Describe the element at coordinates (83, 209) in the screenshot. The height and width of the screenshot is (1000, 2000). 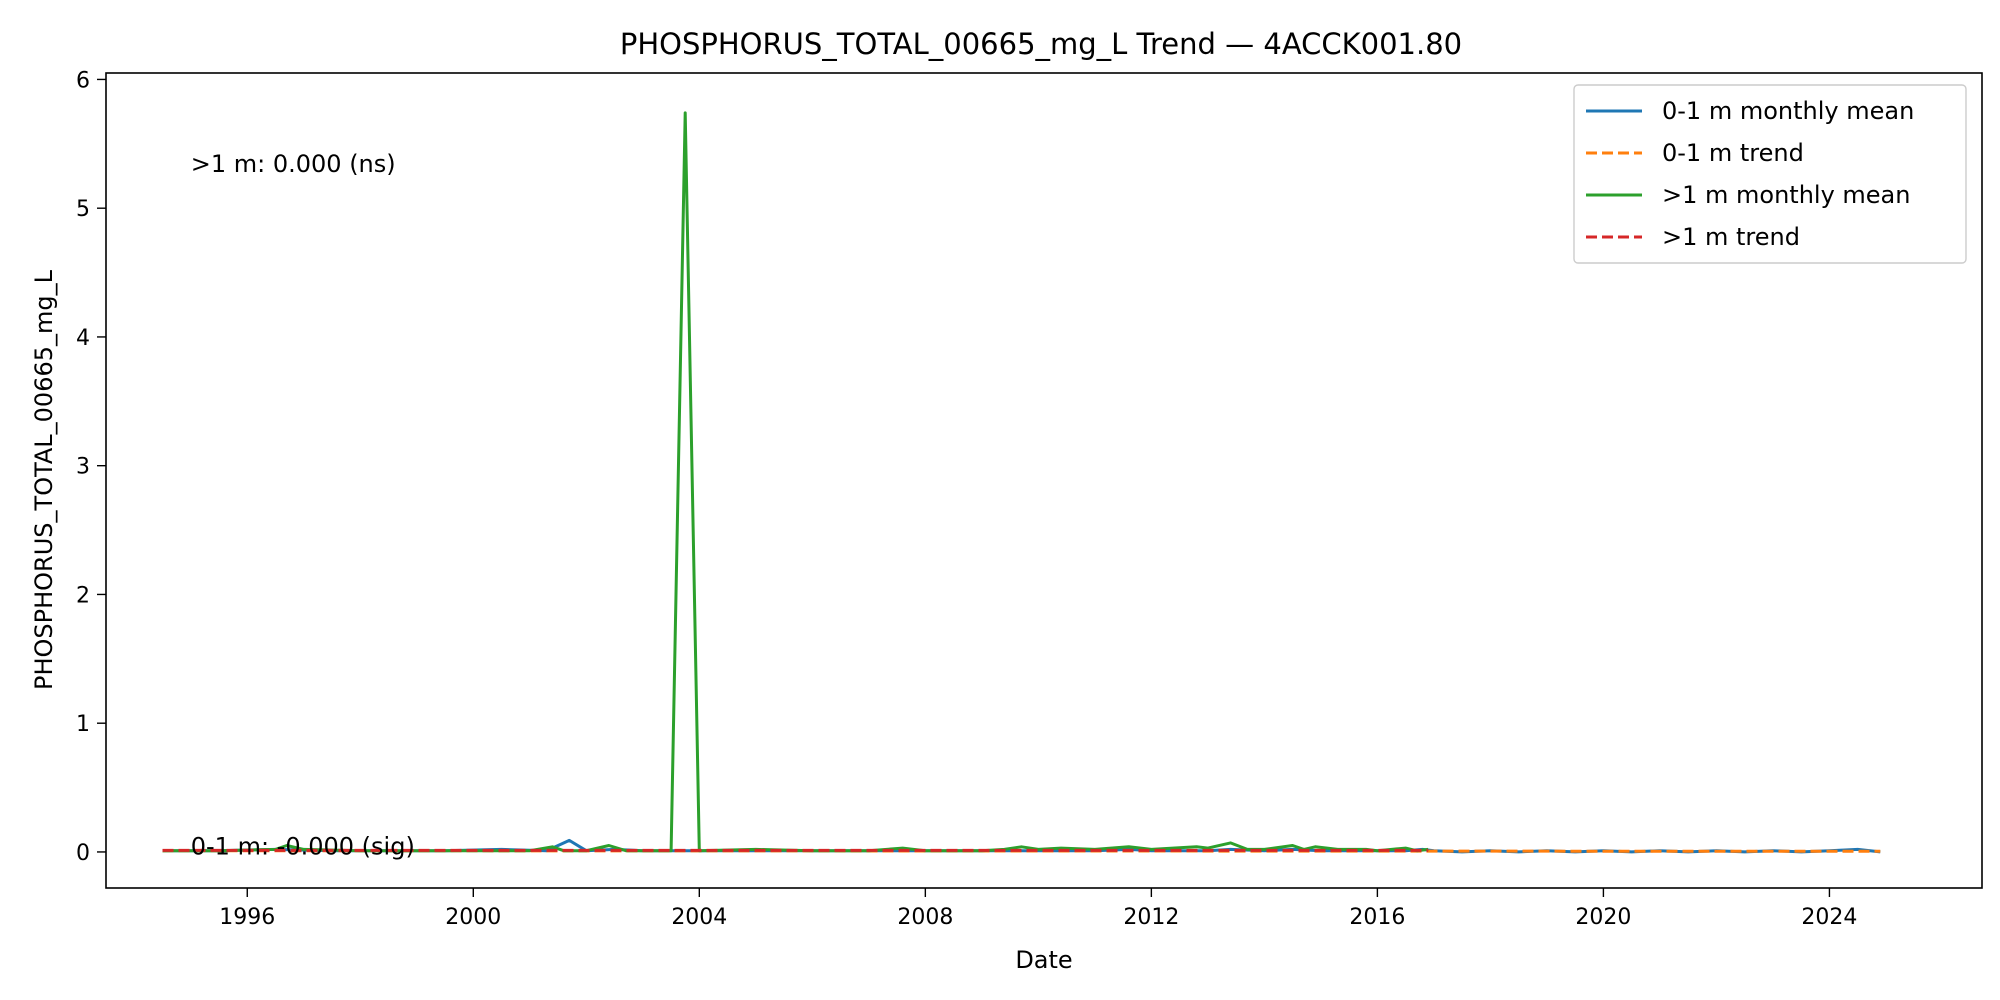
I see `y-tick-label: 5` at that location.